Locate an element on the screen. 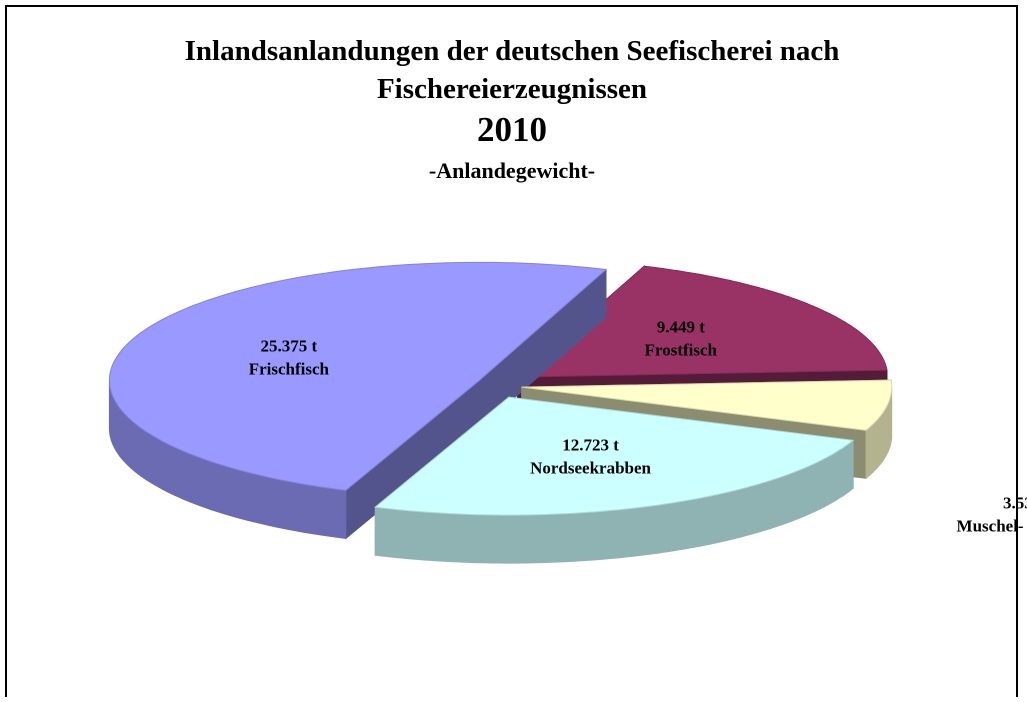 This screenshot has width=1027, height=702. chart-subtitle: -Anlandegewicht- is located at coordinates (512, 170).